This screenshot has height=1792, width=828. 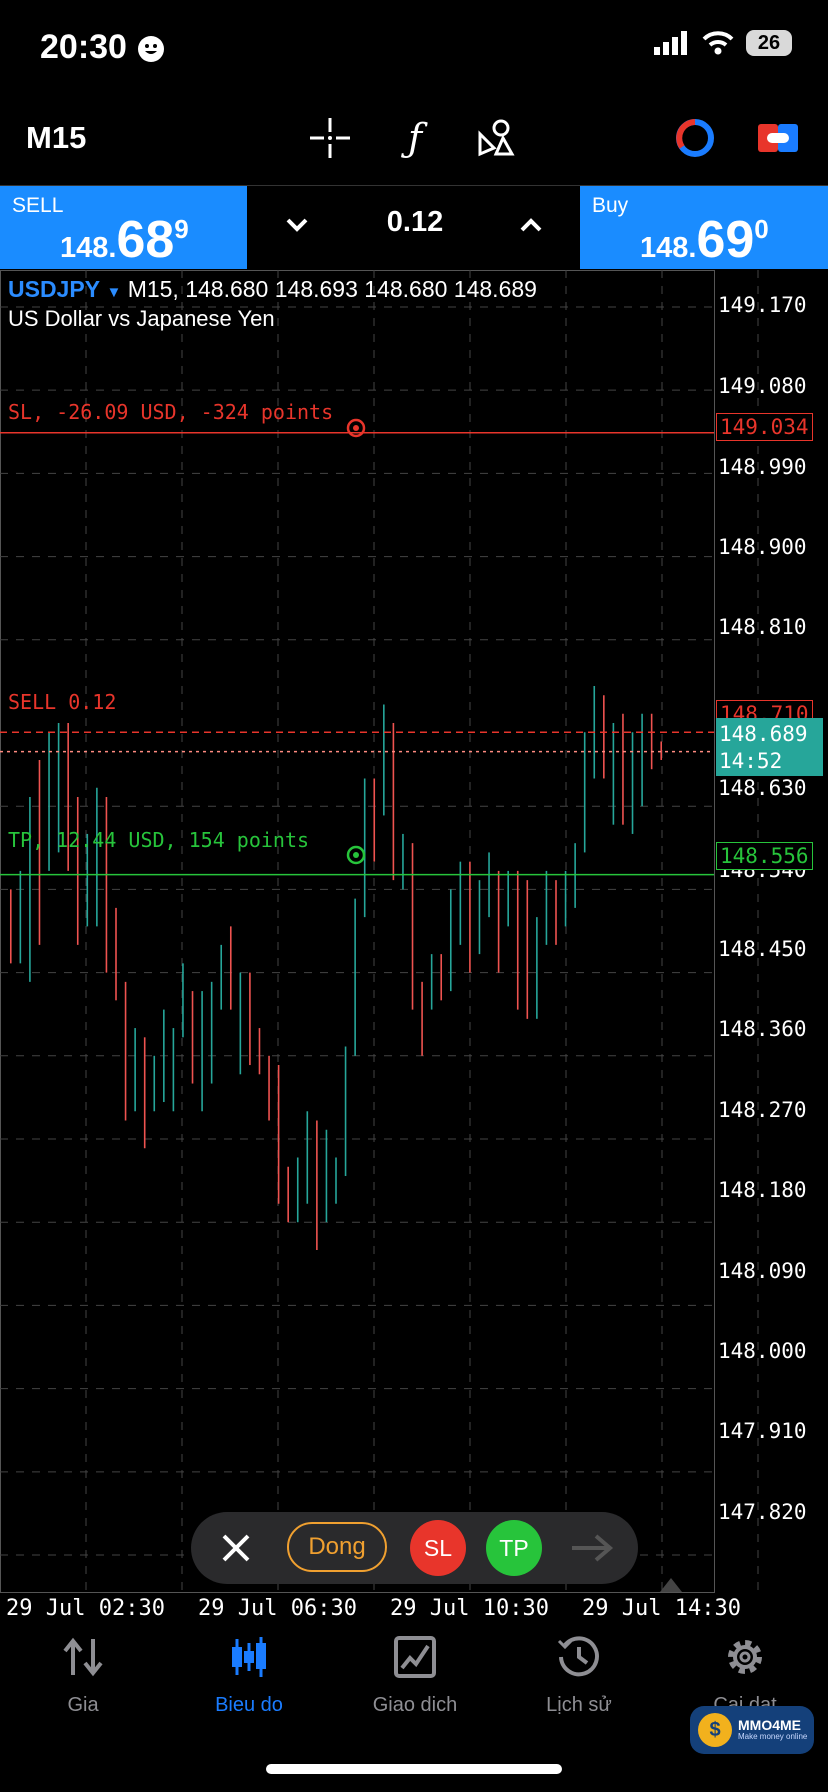 What do you see at coordinates (763, 734) in the screenshot?
I see `bid-price: 148.689` at bounding box center [763, 734].